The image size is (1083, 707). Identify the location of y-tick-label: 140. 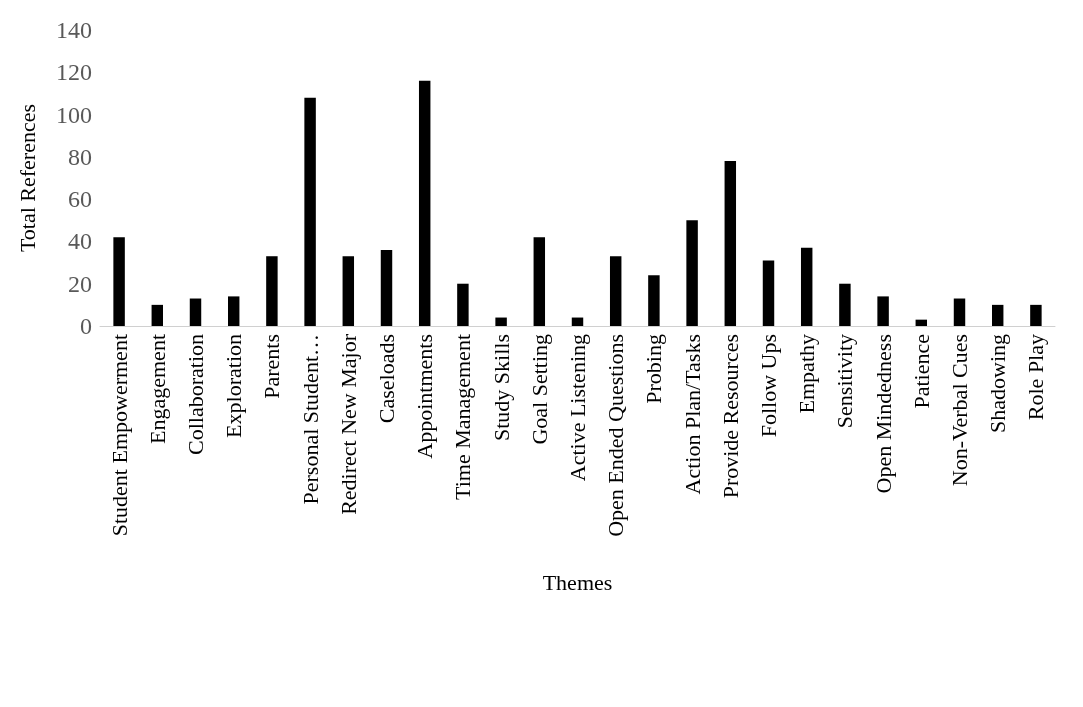
(74, 30).